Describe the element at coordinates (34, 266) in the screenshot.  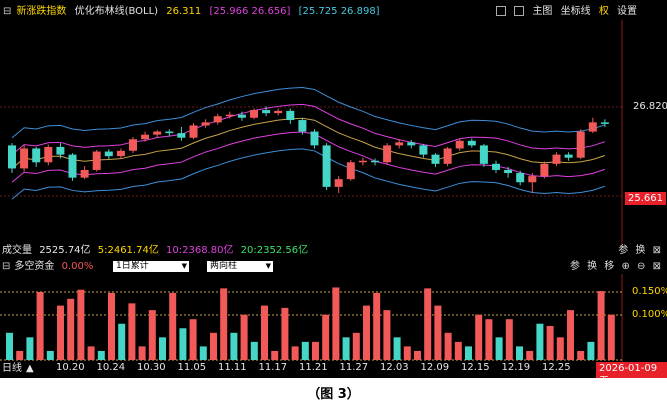
I see `fund-label: 多空资金` at that location.